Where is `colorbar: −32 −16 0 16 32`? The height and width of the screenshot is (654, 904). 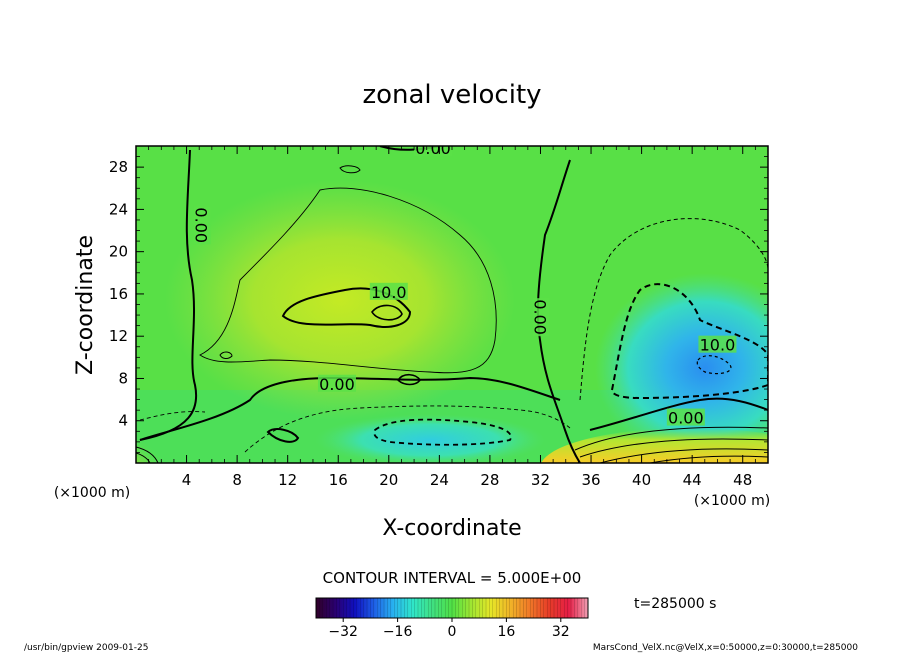
colorbar: −32 −16 0 16 32 is located at coordinates (452, 618).